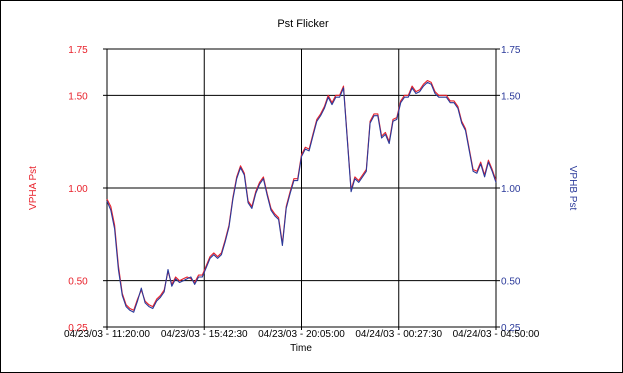 This screenshot has height=373, width=623. I want to click on x-tick-label: 04/23/03 - 20:05:00, so click(301, 334).